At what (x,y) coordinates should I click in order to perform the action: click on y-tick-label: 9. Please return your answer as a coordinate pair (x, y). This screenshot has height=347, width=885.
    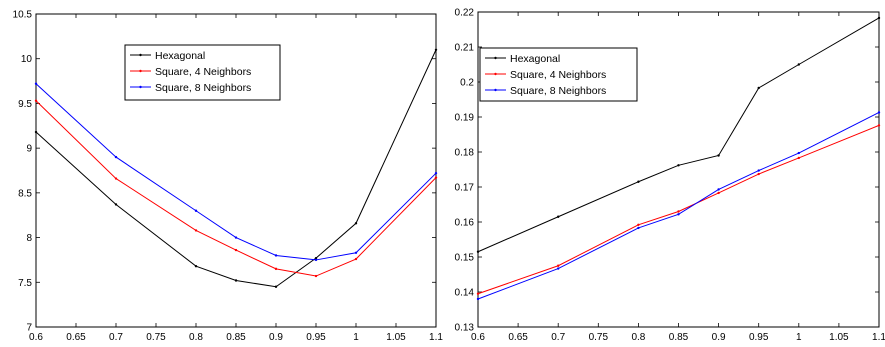
    Looking at the image, I should click on (29, 149).